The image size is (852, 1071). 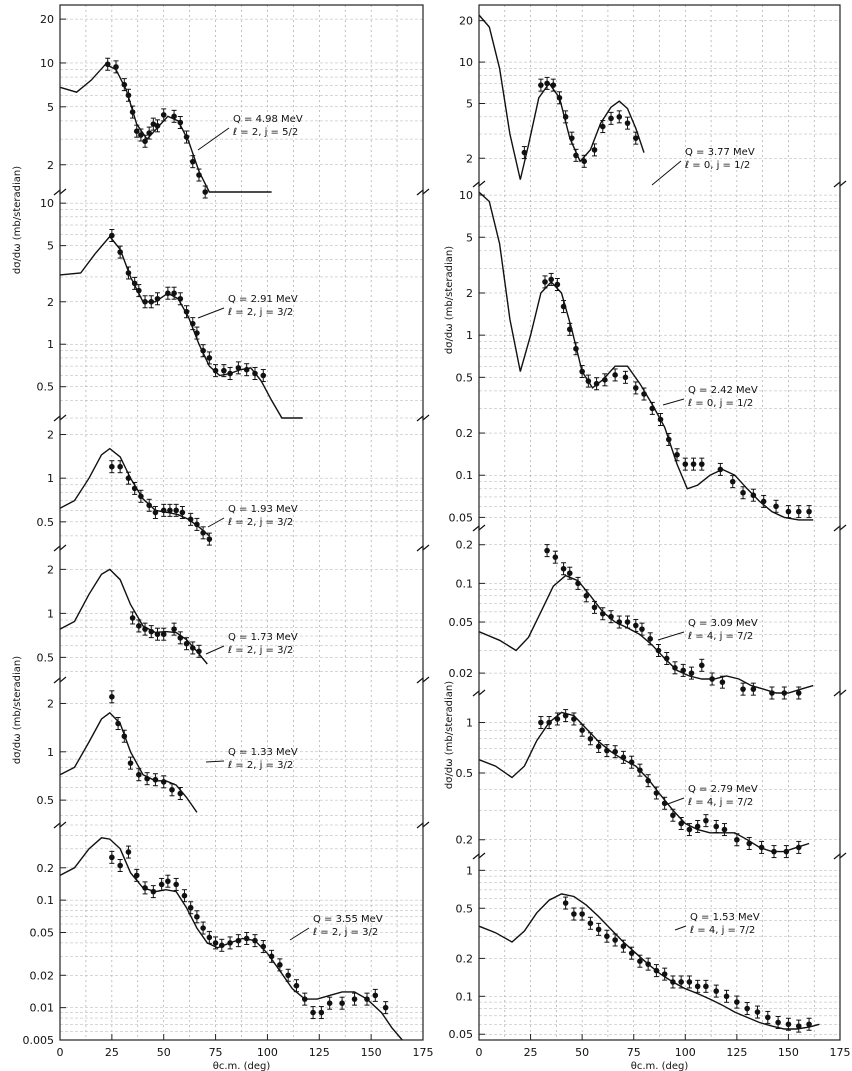 I want to click on y-tick-label: 10, so click(x=466, y=195).